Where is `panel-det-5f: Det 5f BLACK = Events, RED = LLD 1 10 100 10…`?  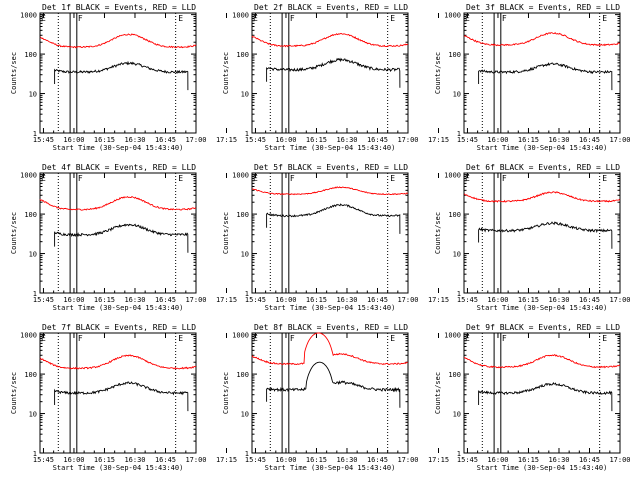
panel-det-5f: Det 5f BLACK = Events, RED = LLD 1 10 100 10… is located at coordinates (335, 237).